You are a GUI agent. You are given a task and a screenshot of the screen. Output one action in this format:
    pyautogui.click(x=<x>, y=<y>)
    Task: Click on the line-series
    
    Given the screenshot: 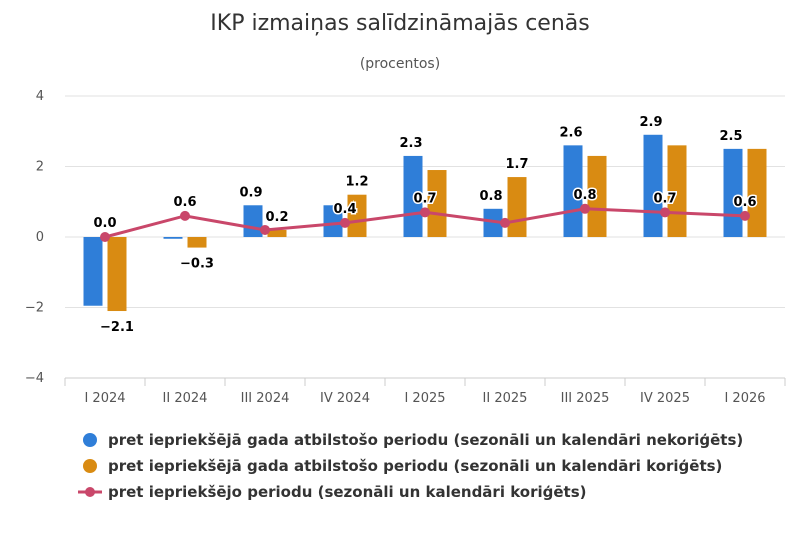 What is the action you would take?
    pyautogui.click(x=425, y=222)
    